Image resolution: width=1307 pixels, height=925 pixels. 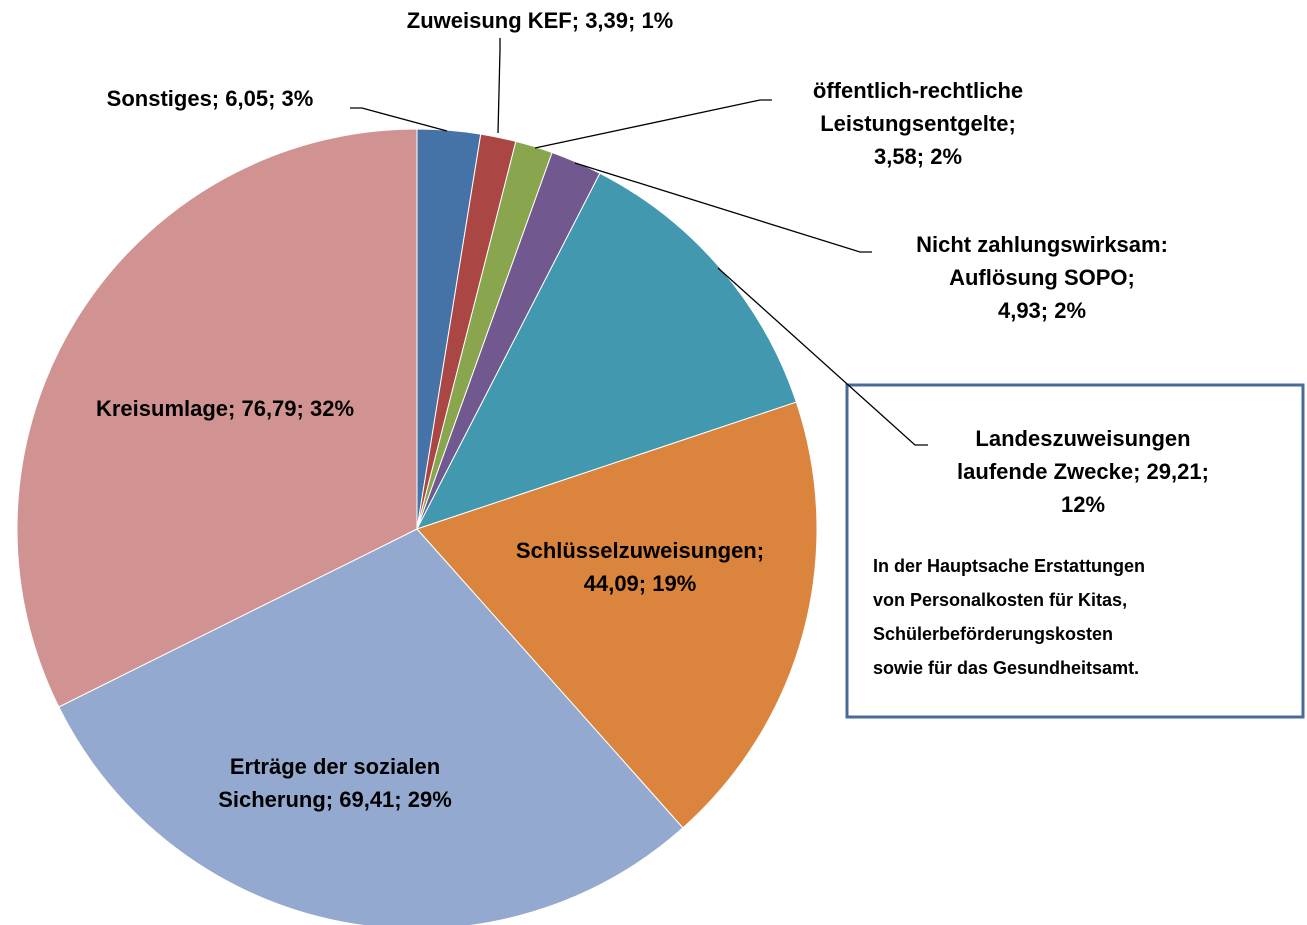 What do you see at coordinates (335, 799) in the screenshot?
I see `data-label: Sicherung; 69,41; 29%` at bounding box center [335, 799].